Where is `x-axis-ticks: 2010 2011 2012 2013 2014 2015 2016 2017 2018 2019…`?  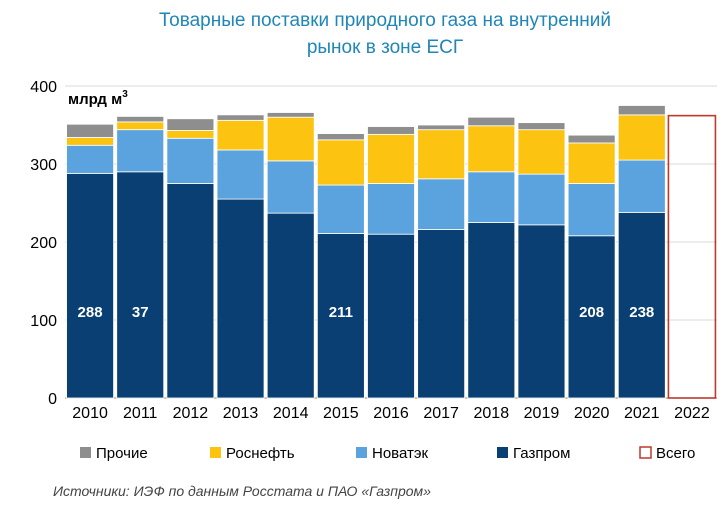 x-axis-ticks: 2010 2011 2012 2013 2014 2015 2016 2017 2018 2019… is located at coordinates (391, 413).